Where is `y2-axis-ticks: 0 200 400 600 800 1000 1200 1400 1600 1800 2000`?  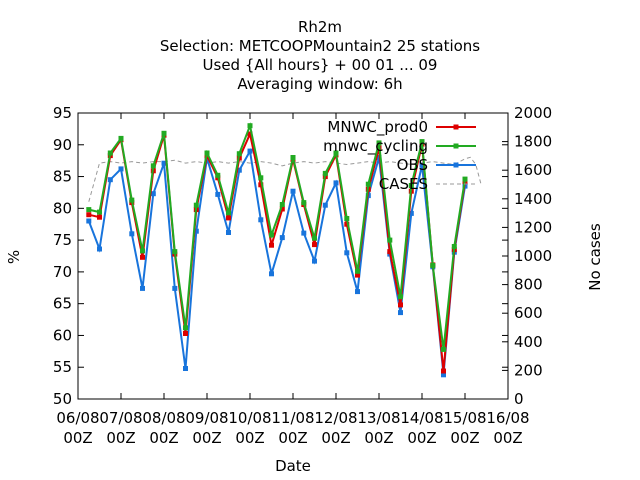
y2-axis-ticks: 0 200 400 600 800 1000 1200 1400 1600 1800 2000 is located at coordinates (527, 256).